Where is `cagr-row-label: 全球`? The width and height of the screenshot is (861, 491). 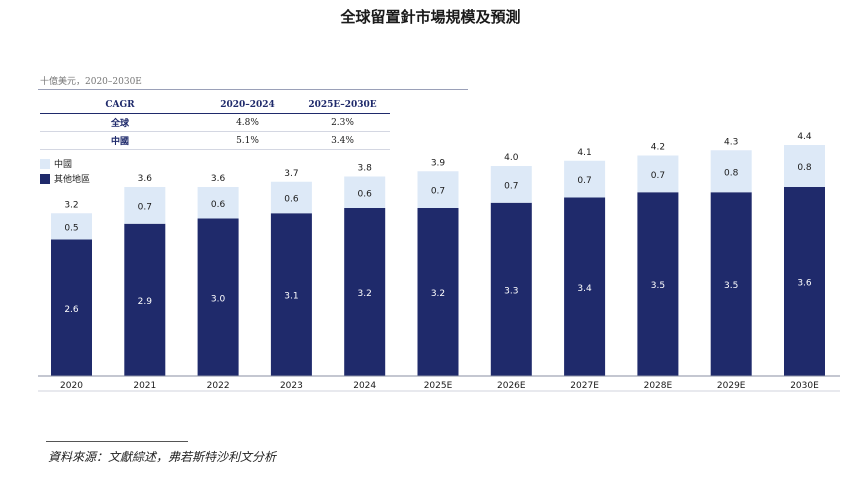
cagr-row-label: 全球 is located at coordinates (119, 124).